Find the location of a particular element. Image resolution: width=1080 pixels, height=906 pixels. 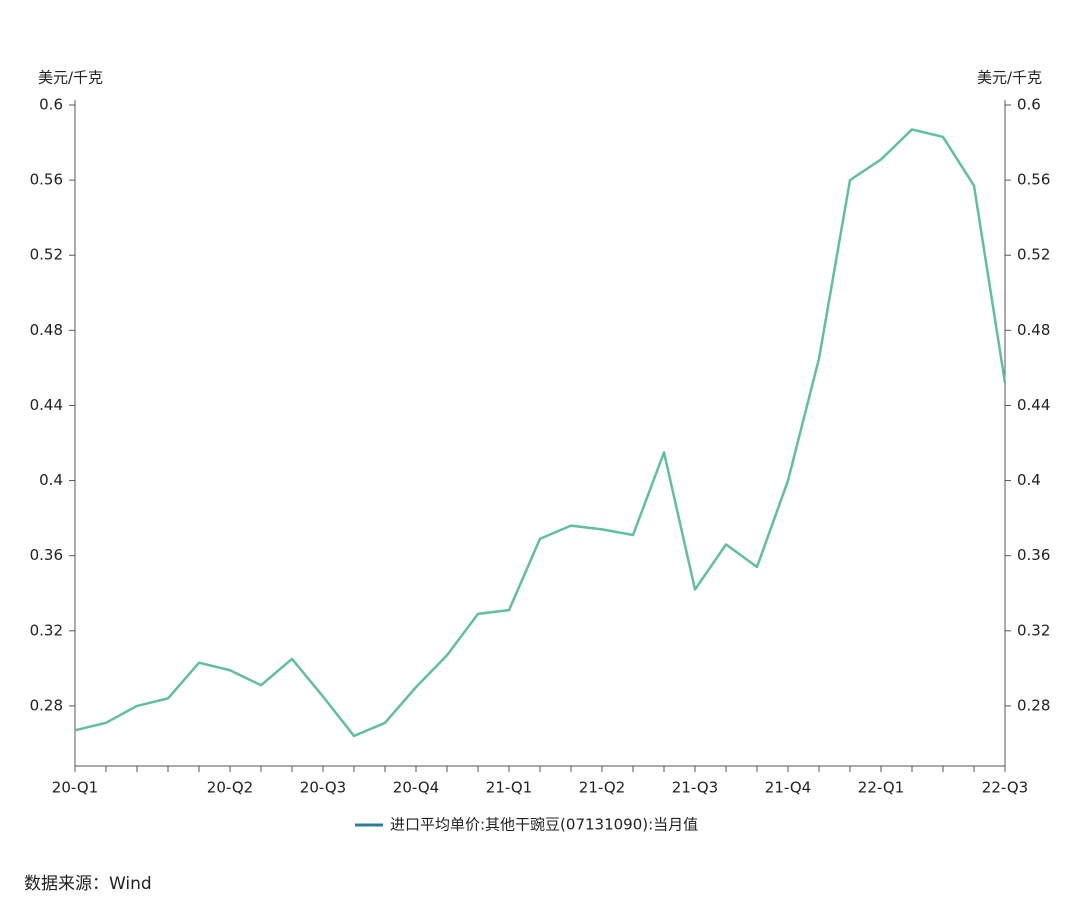

y-tick-label: 0.6 is located at coordinates (51, 105).